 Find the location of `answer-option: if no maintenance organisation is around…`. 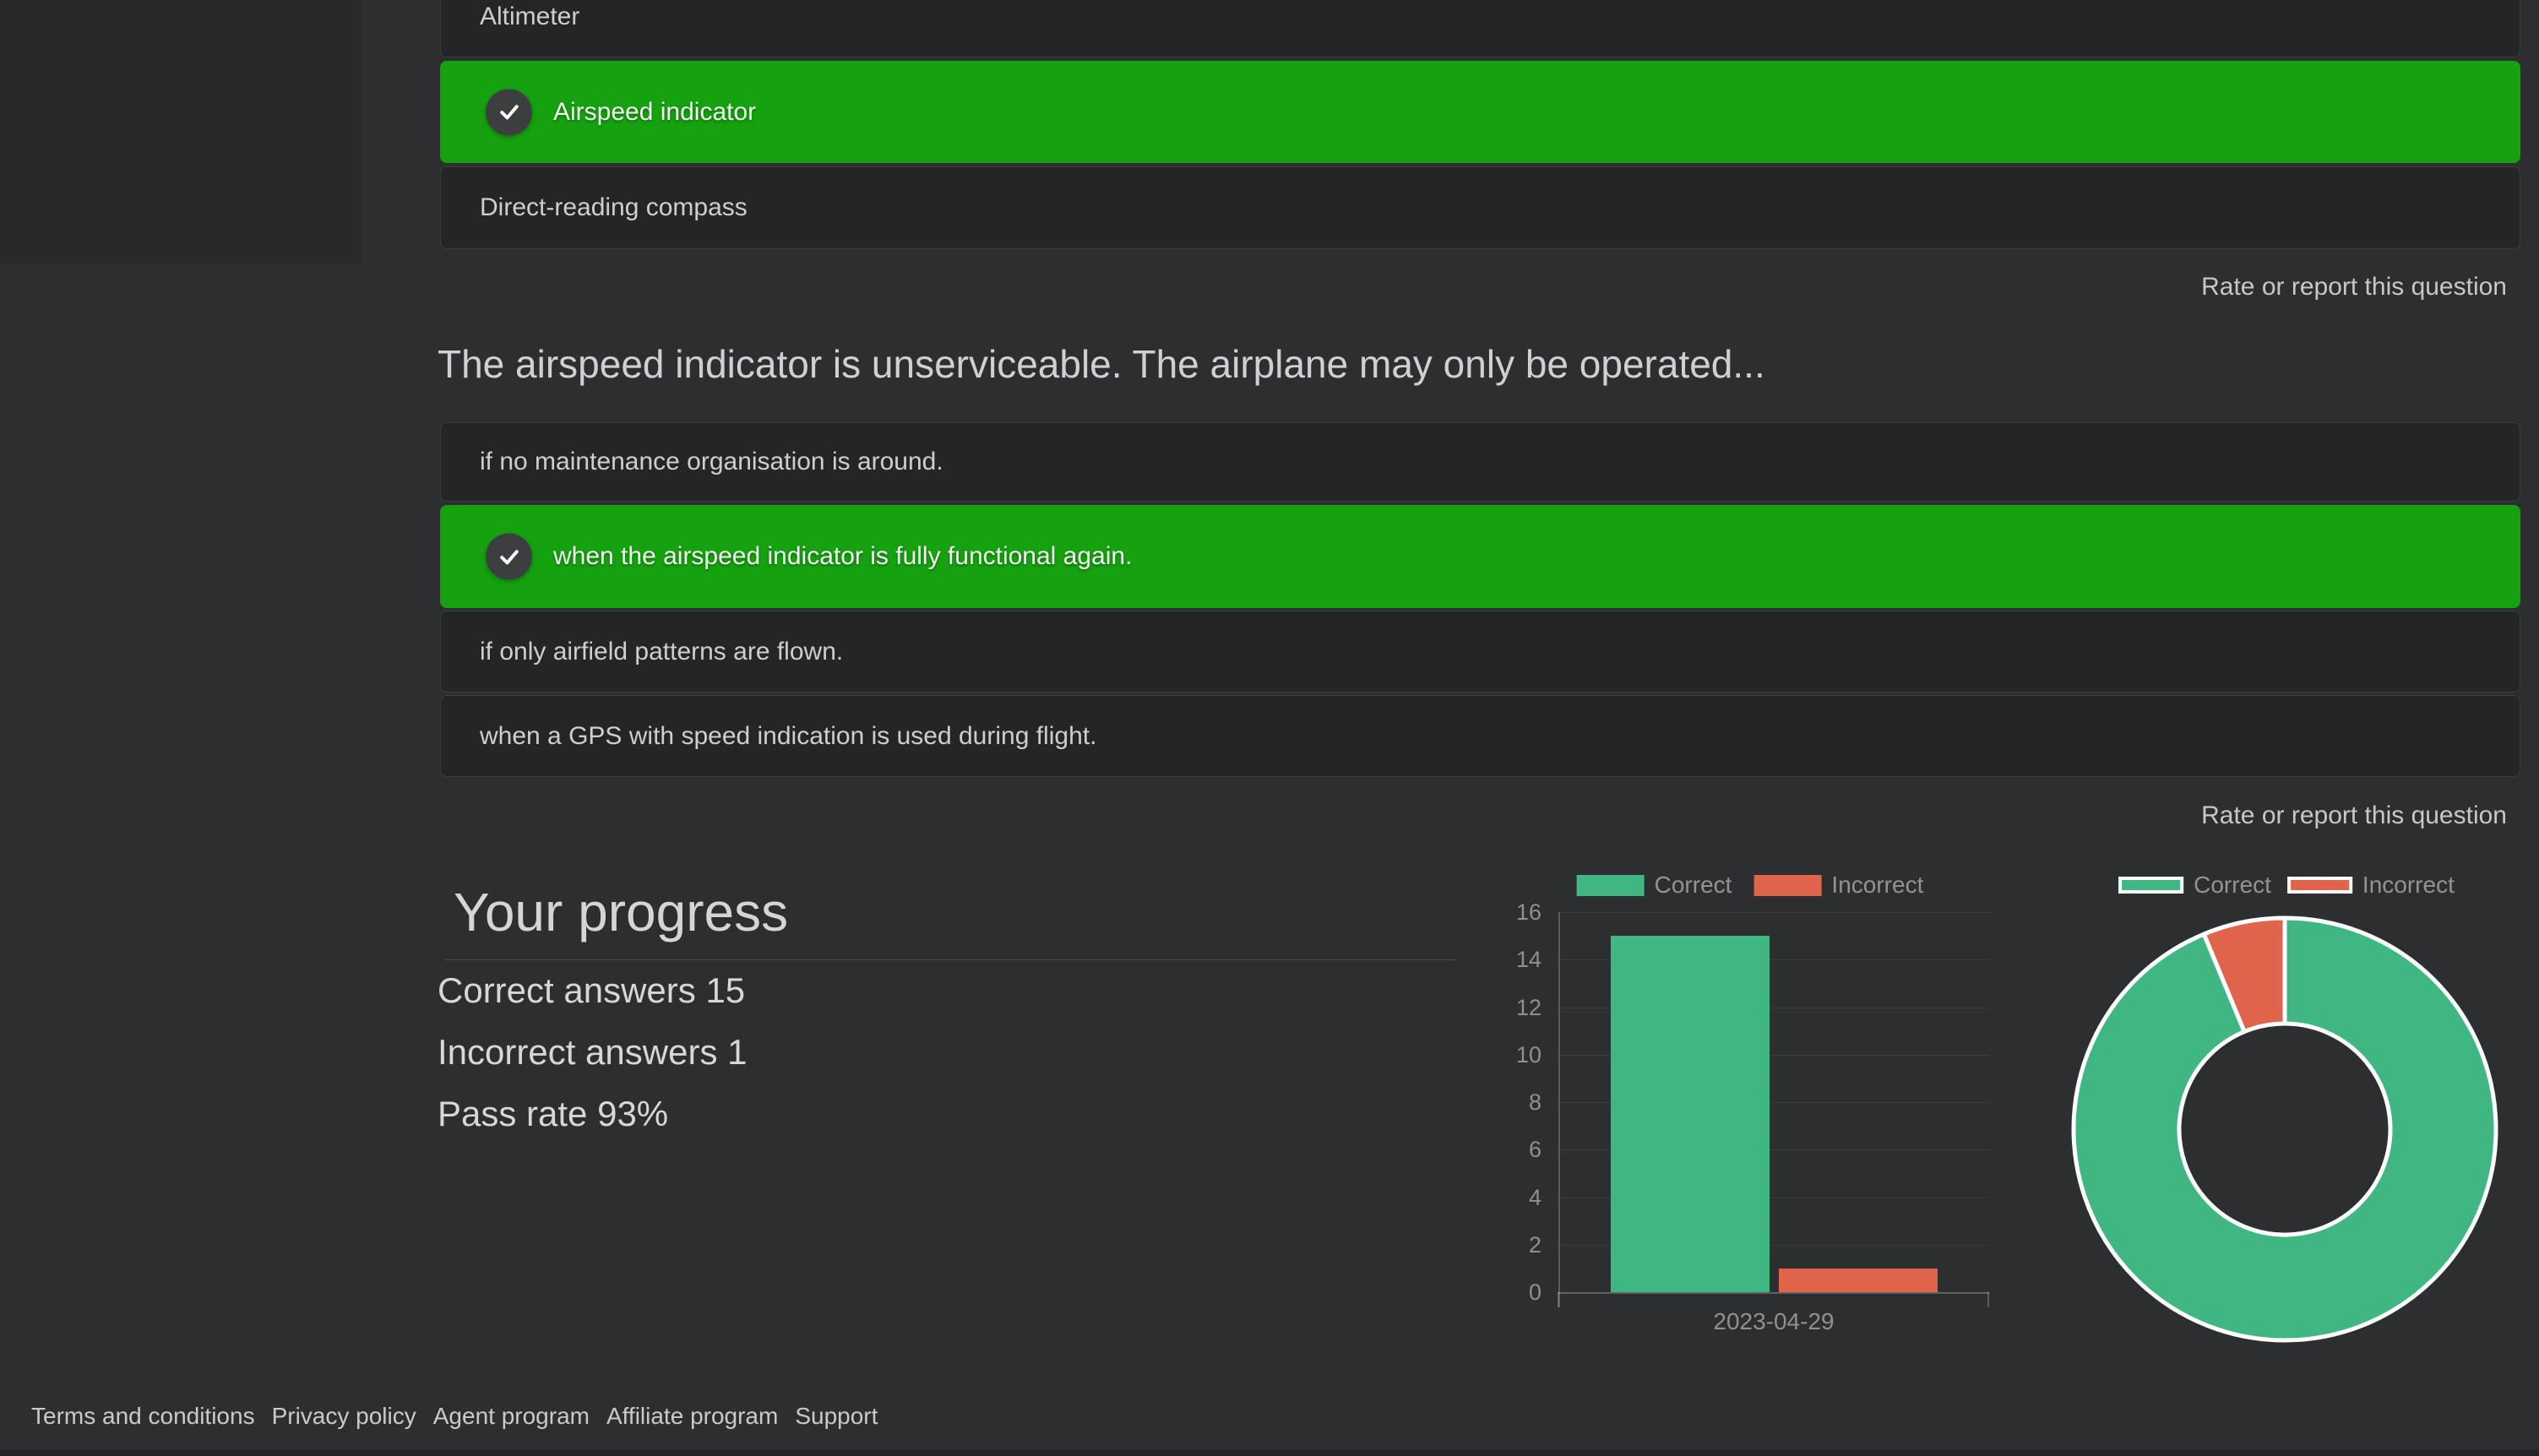

answer-option: if no maintenance organisation is around… is located at coordinates (1480, 462).